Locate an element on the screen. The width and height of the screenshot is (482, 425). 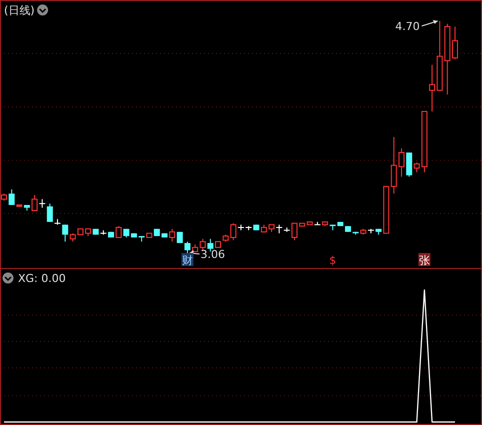
text: 财 is located at coordinates (187, 260).